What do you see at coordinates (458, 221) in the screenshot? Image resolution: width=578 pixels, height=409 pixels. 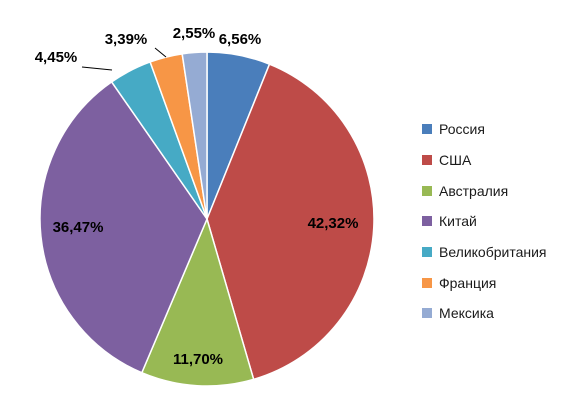 I see `legend-label-4: Китай` at bounding box center [458, 221].